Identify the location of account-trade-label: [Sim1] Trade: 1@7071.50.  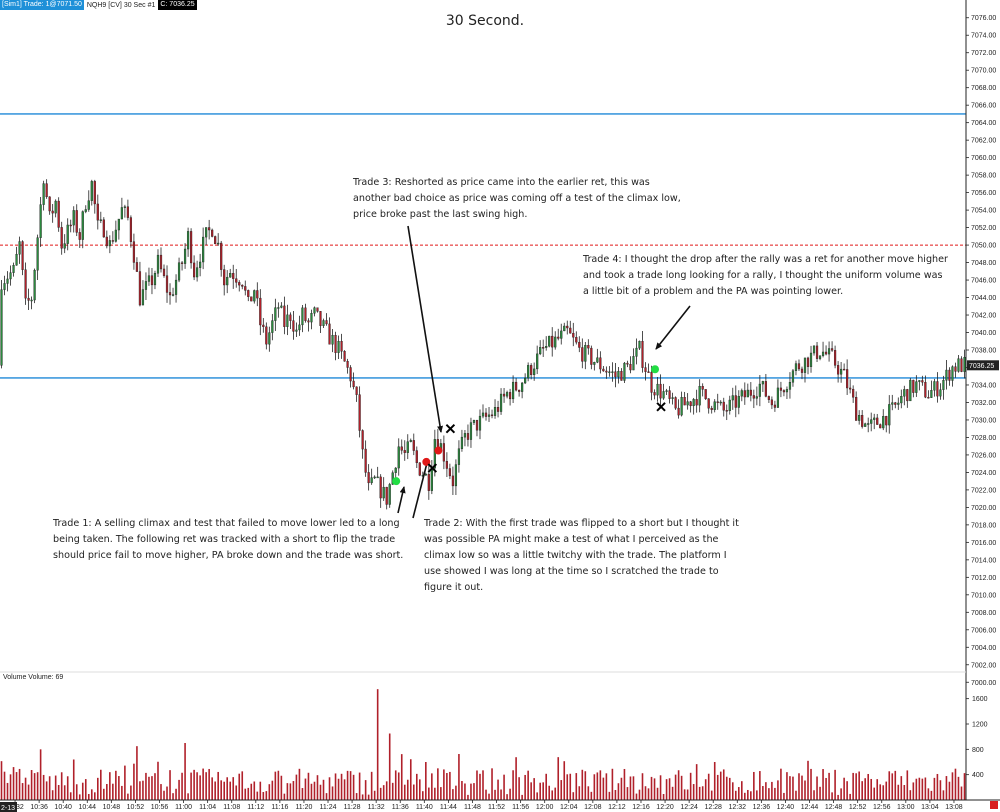
(42, 5).